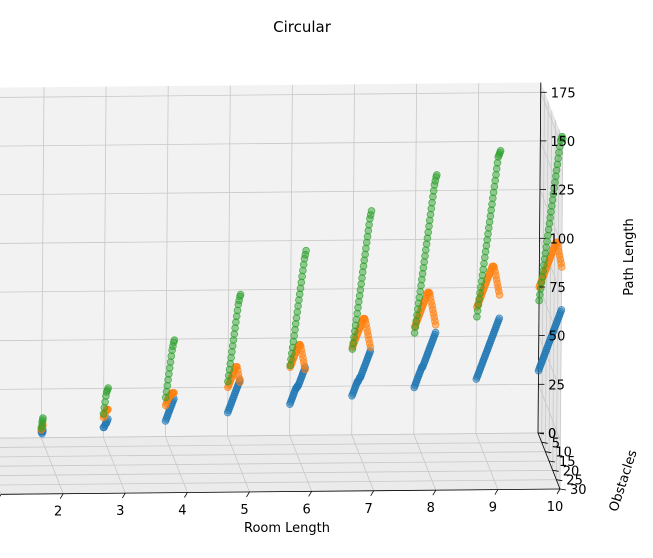  Describe the element at coordinates (571, 471) in the screenshot. I see `y-tick-label: 20` at that location.